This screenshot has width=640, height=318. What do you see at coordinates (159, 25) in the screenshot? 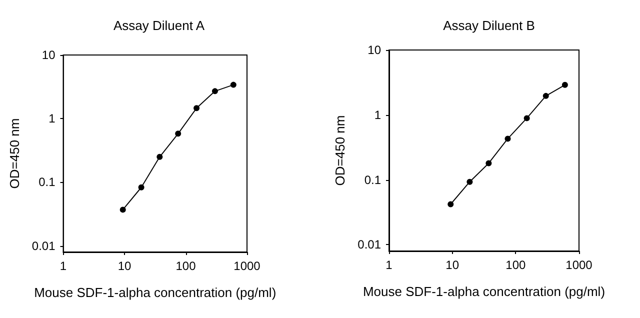
I see `chart-title: Assay Diluent A` at bounding box center [159, 25].